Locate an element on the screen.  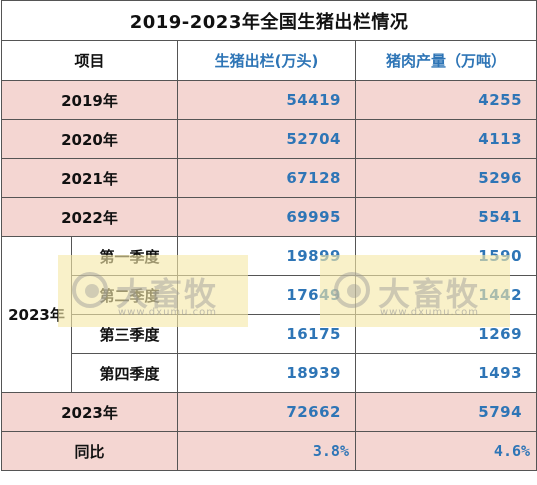
year-label: 2022年 is located at coordinates (89, 217).